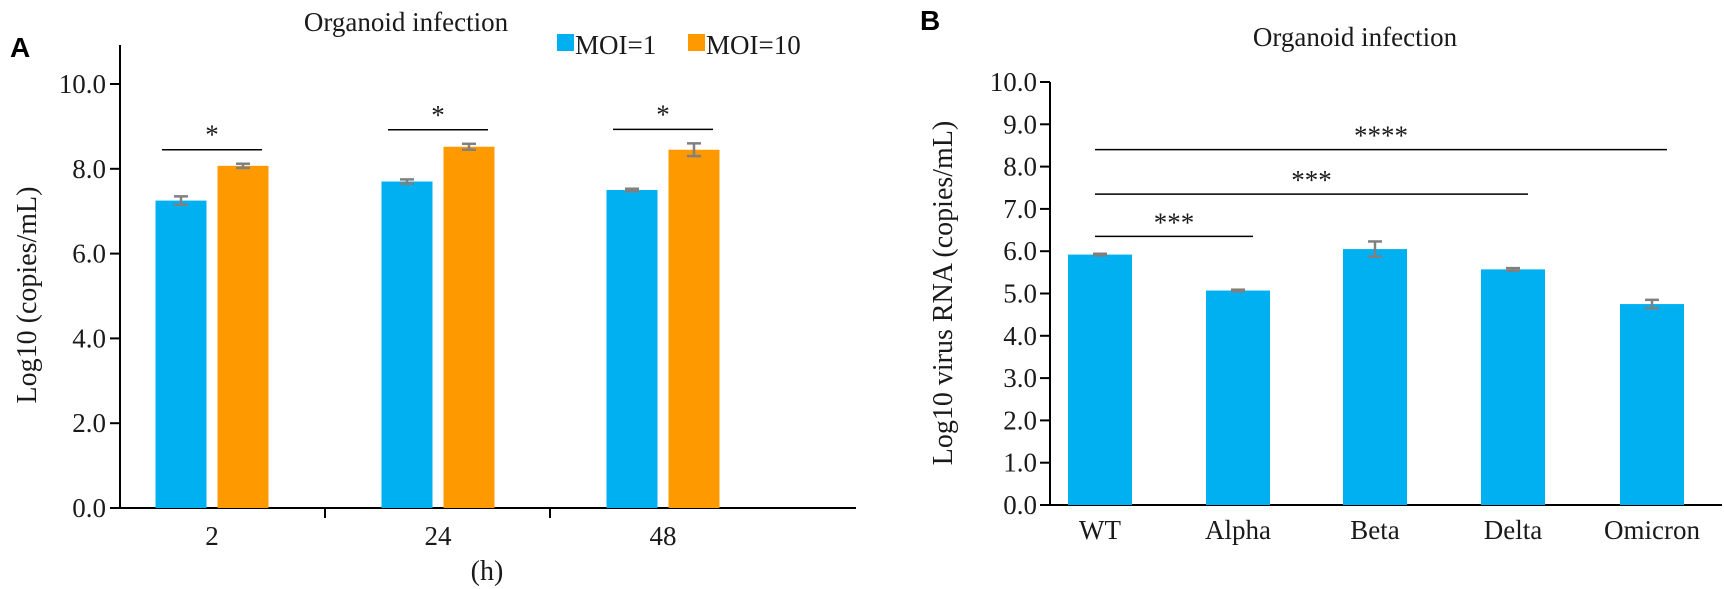 This screenshot has width=1724, height=589. Describe the element at coordinates (1513, 530) in the screenshot. I see `panel-b-x-tick-label: Delta` at that location.